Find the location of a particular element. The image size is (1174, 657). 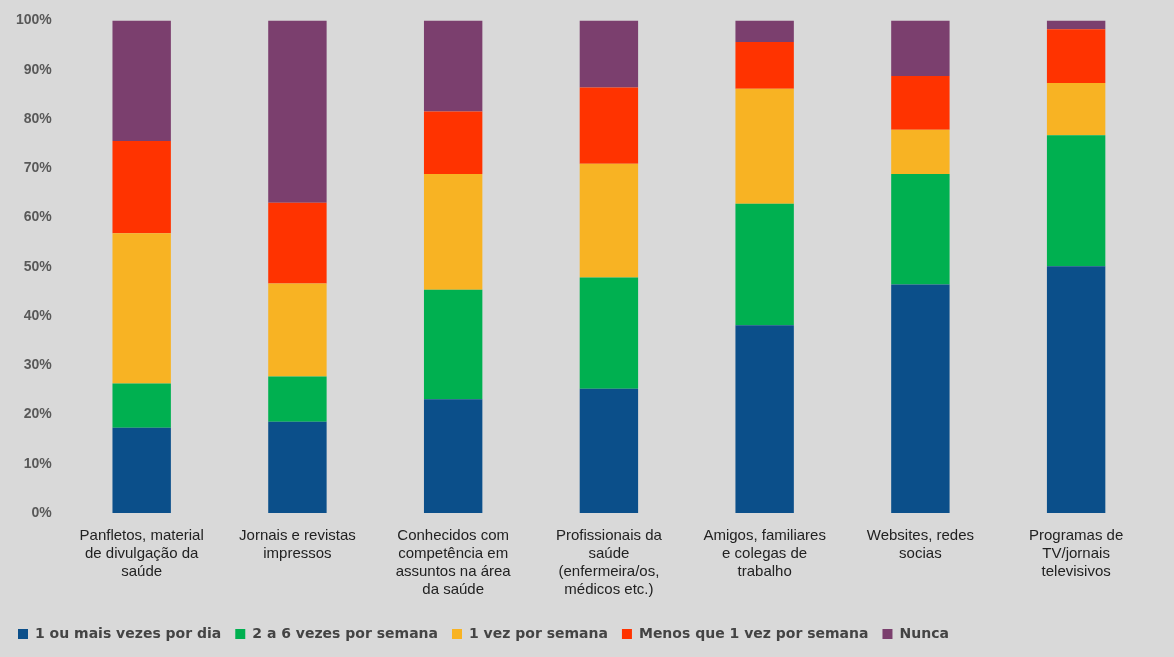

legend-label: 2 a 6 vezes por semana is located at coordinates (345, 632).